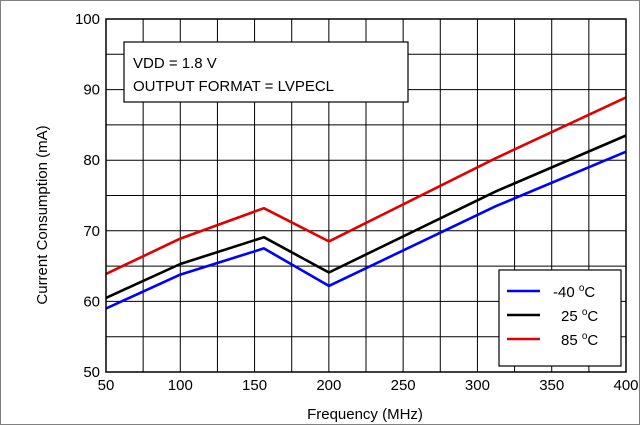 This screenshot has height=425, width=640. Describe the element at coordinates (477, 385) in the screenshot. I see `x-tick-label: 300` at that location.